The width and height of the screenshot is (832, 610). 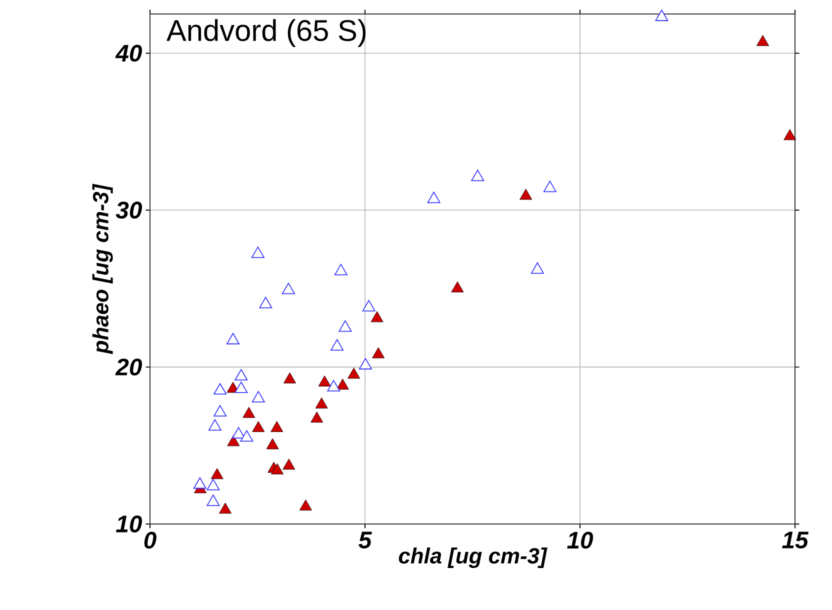 I want to click on y-tick-label: 30, so click(x=129, y=210).